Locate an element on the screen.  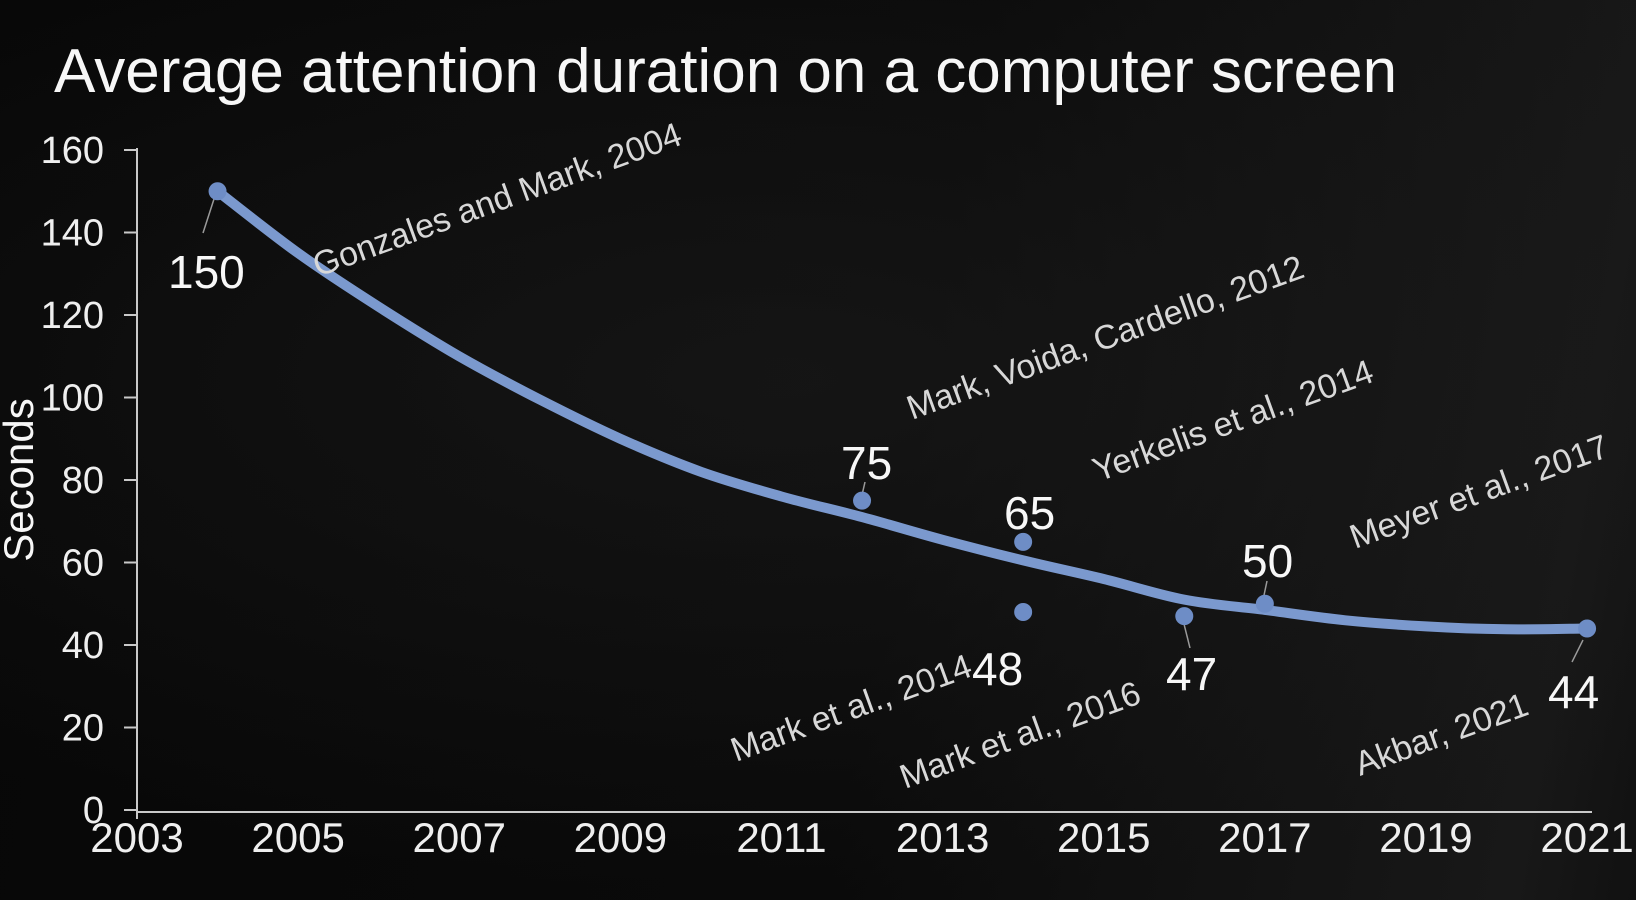
data-label: 48 is located at coordinates (997, 669).